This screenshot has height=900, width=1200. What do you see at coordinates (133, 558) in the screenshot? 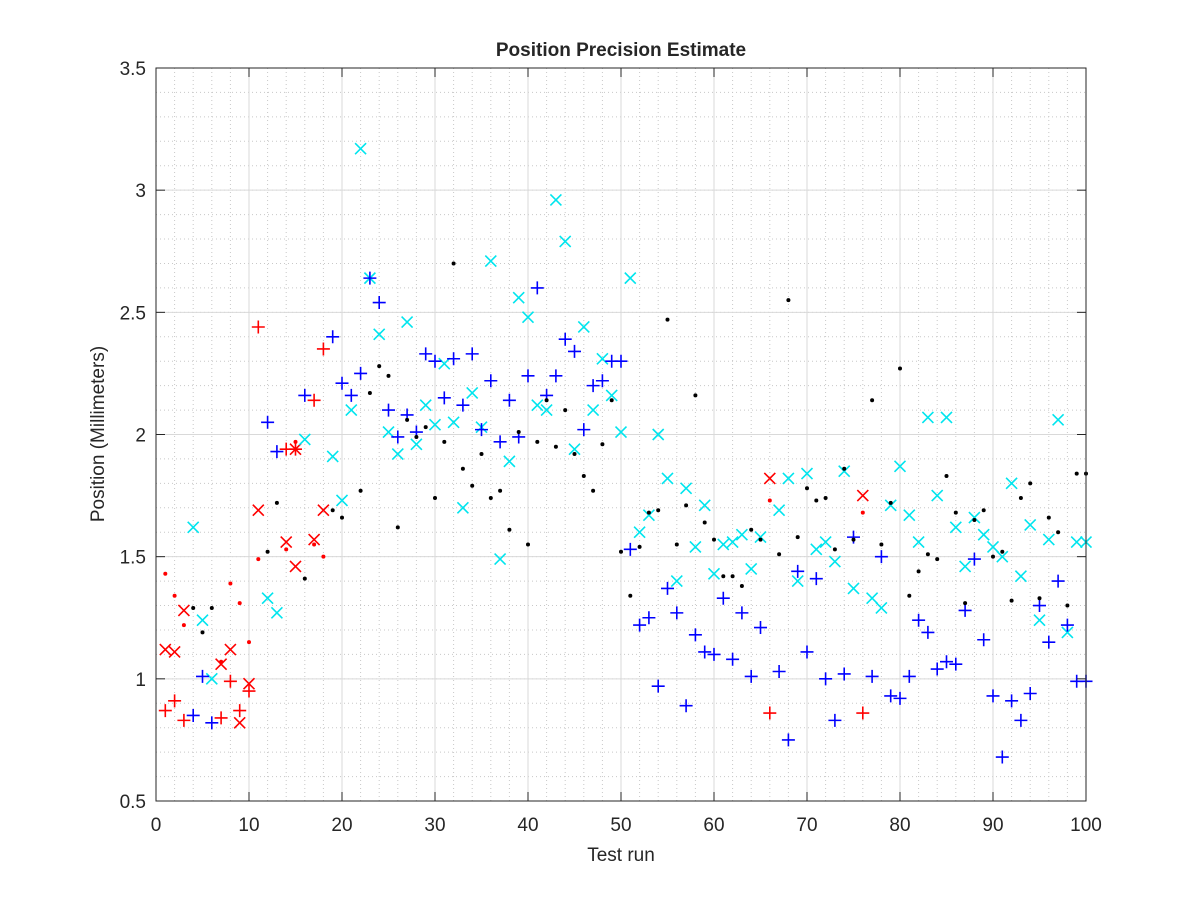
I see `y-tick-label: 1.5` at bounding box center [133, 558].